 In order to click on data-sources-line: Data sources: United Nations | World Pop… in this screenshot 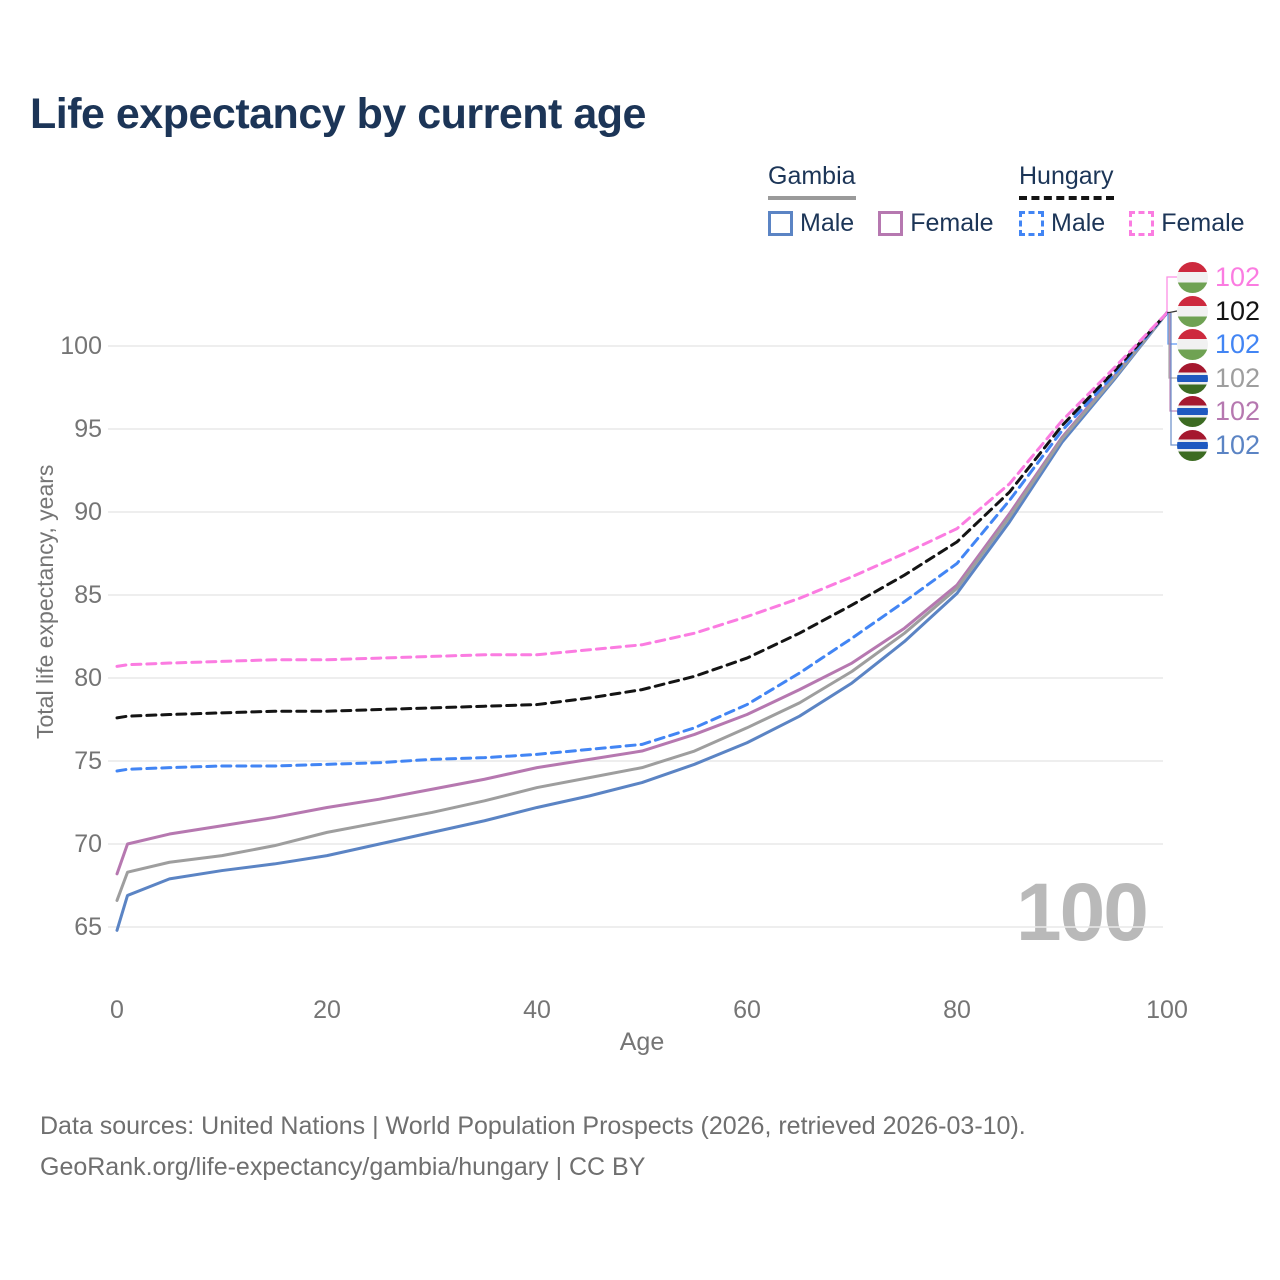, I will do `click(533, 1126)`.